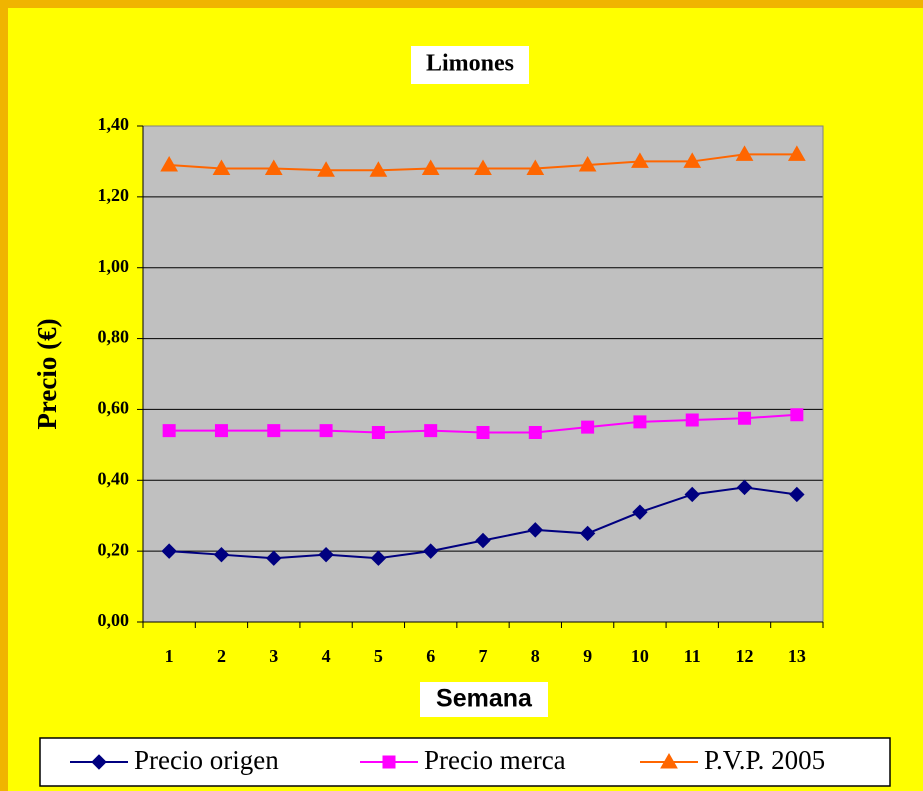 This screenshot has width=923, height=791. What do you see at coordinates (114, 124) in the screenshot?
I see `y-tick-label: 1,40` at bounding box center [114, 124].